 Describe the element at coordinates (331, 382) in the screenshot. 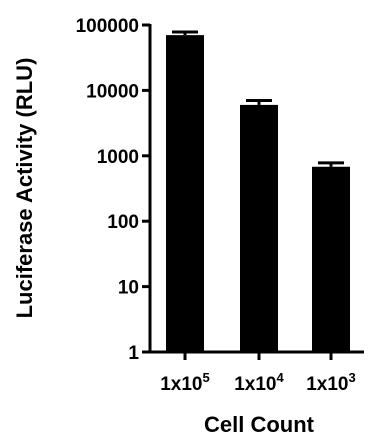

I see `x-tick-label-3: 1x10³` at that location.